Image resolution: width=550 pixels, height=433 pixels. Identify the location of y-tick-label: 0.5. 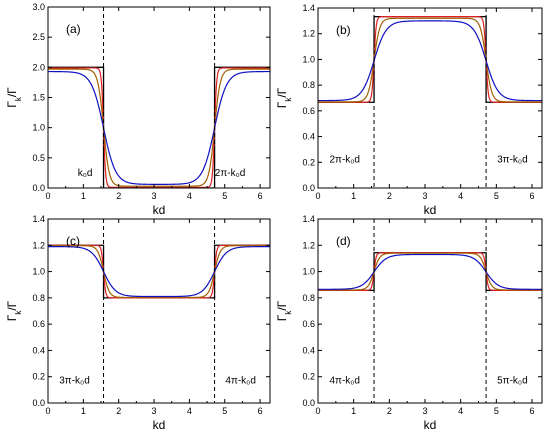
(38, 158).